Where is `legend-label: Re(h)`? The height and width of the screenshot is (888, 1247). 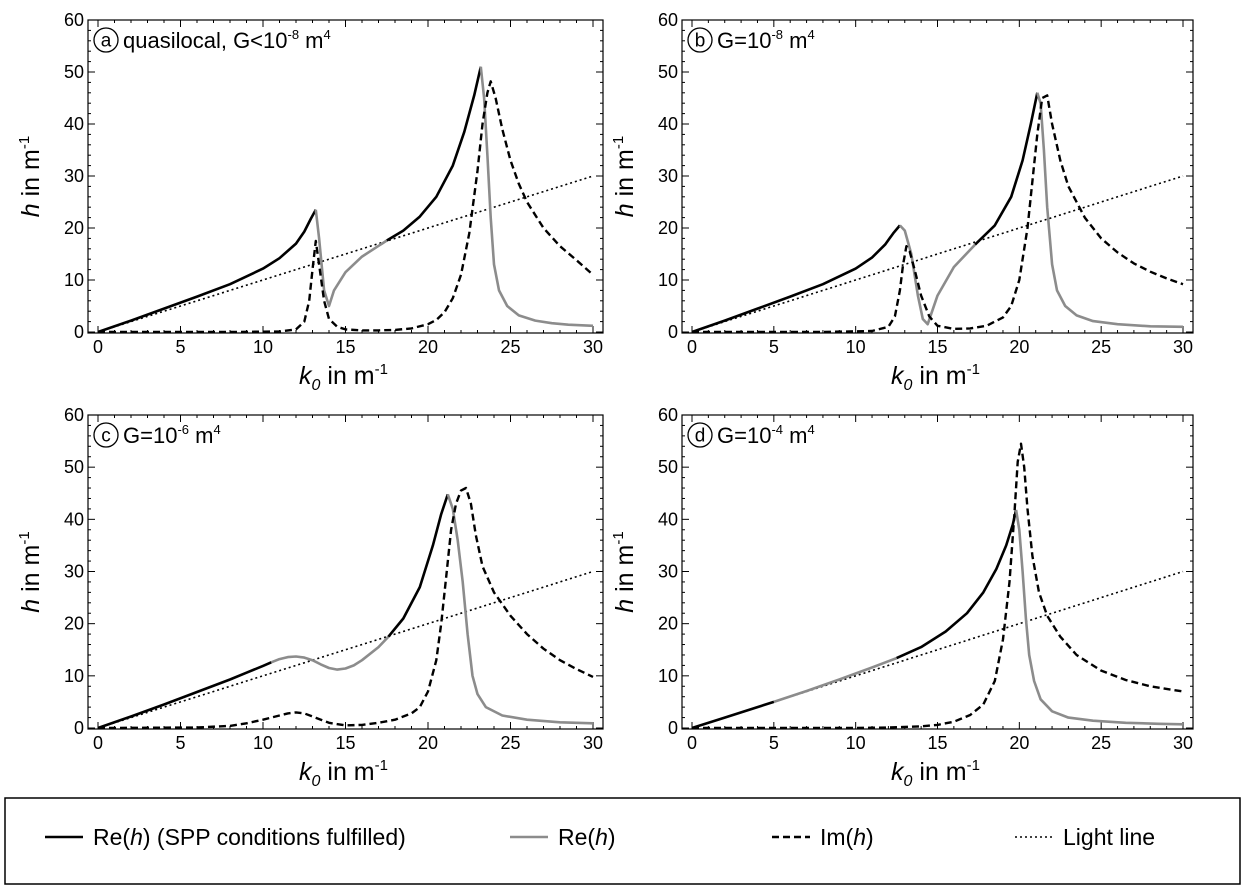
legend-label: Re(h) is located at coordinates (587, 837).